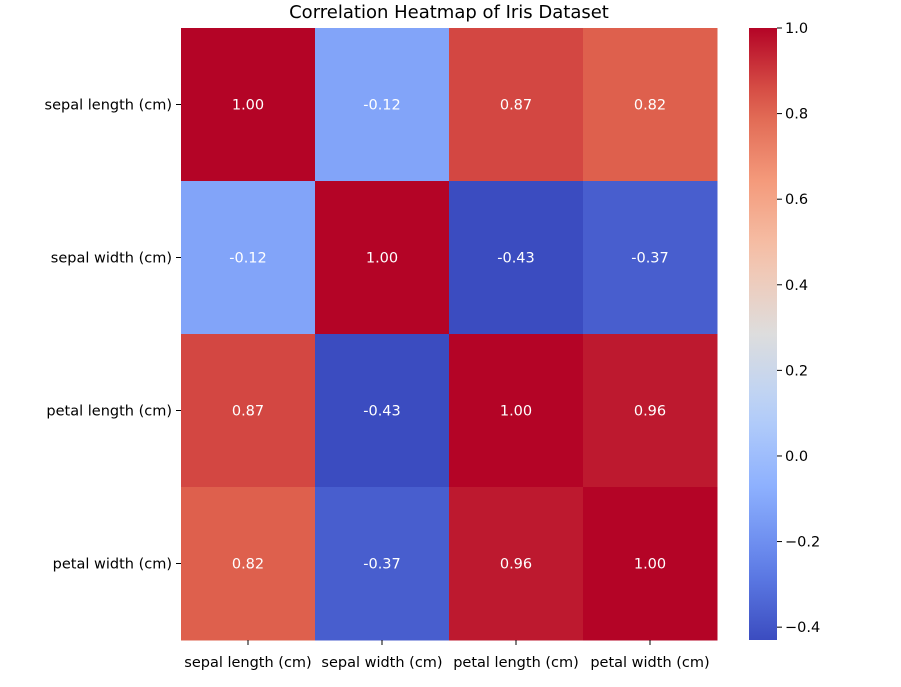 Image resolution: width=901 pixels, height=687 pixels. Describe the element at coordinates (796, 200) in the screenshot. I see `colorbar-tick-label: 0.6` at that location.